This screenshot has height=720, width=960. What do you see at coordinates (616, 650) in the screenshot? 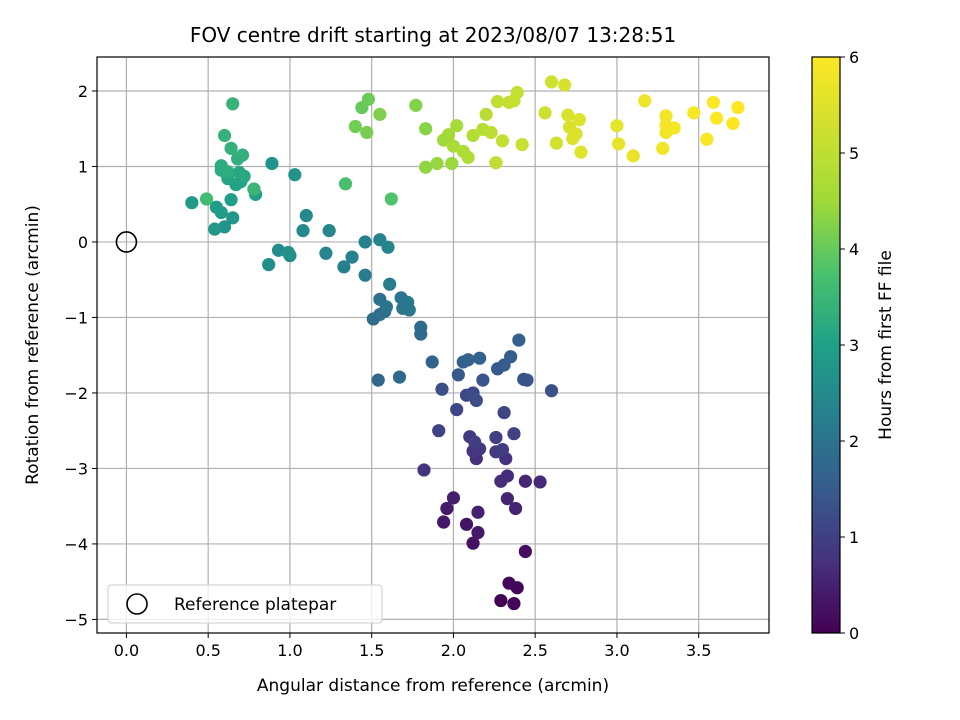
I see `x-tick-label: 3.0` at bounding box center [616, 650].